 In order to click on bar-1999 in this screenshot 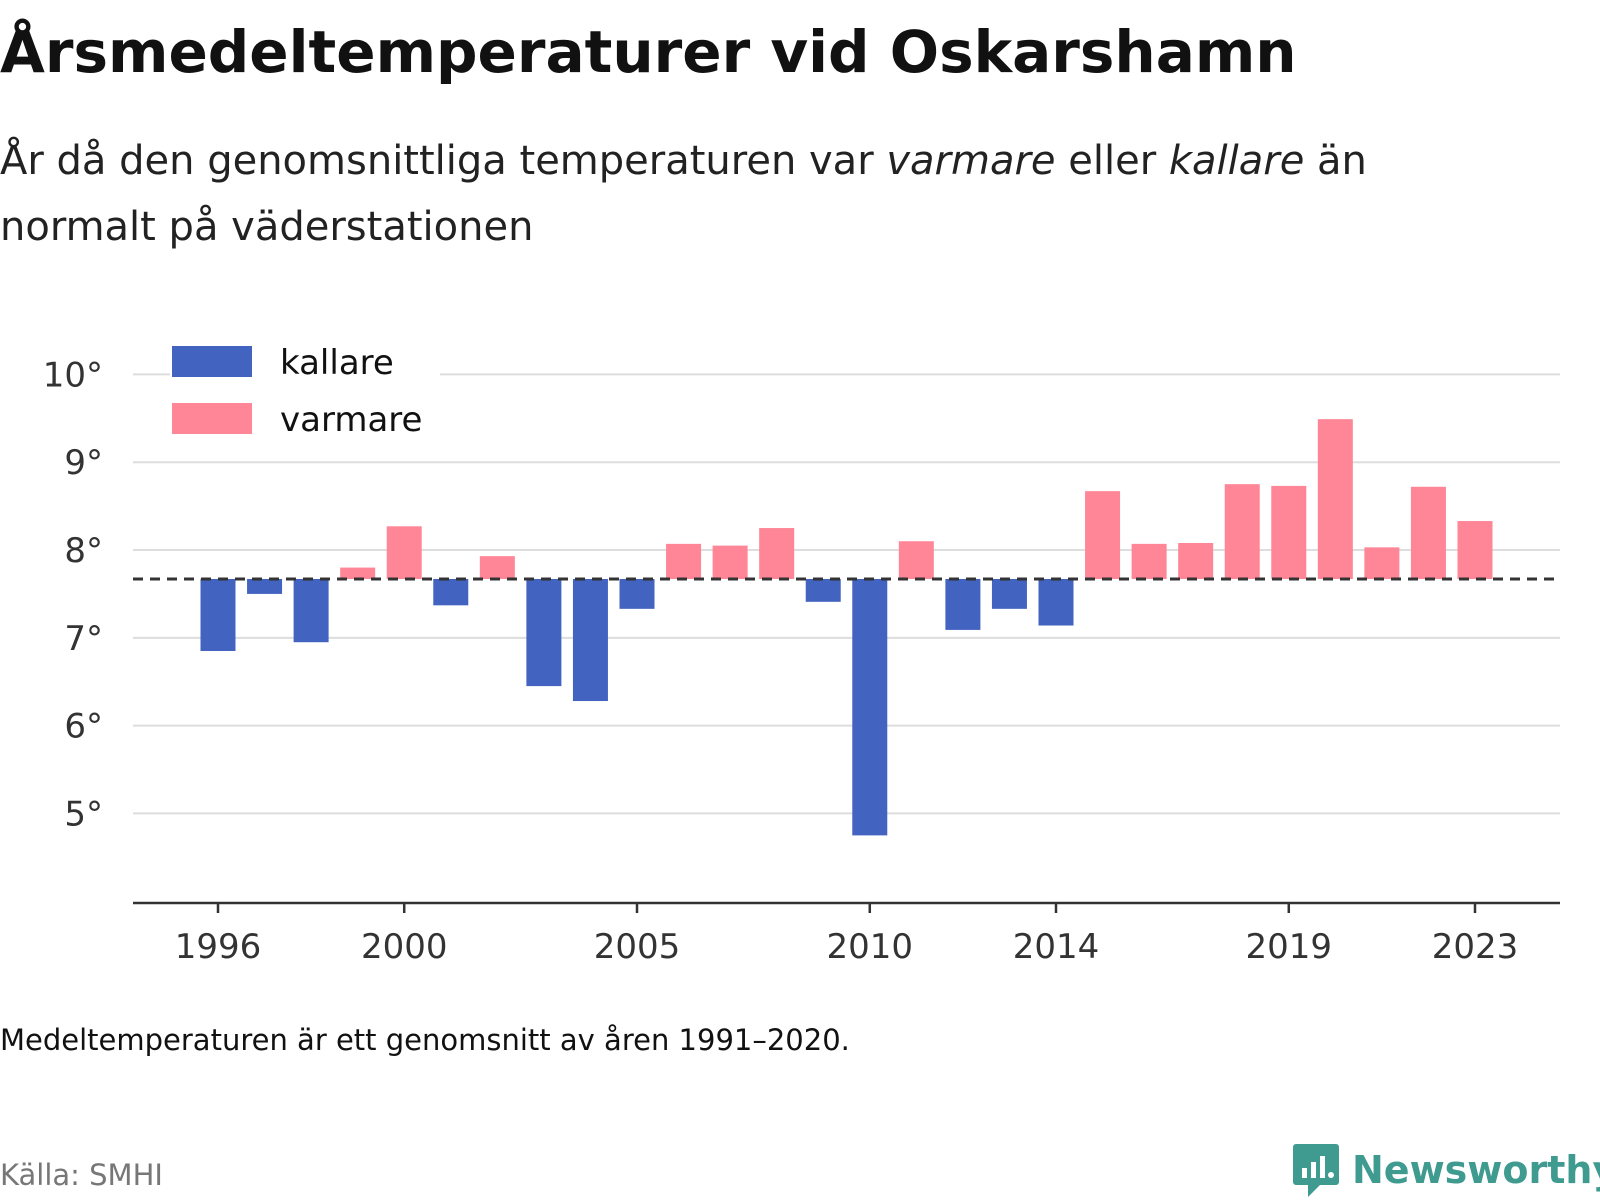, I will do `click(358, 573)`.